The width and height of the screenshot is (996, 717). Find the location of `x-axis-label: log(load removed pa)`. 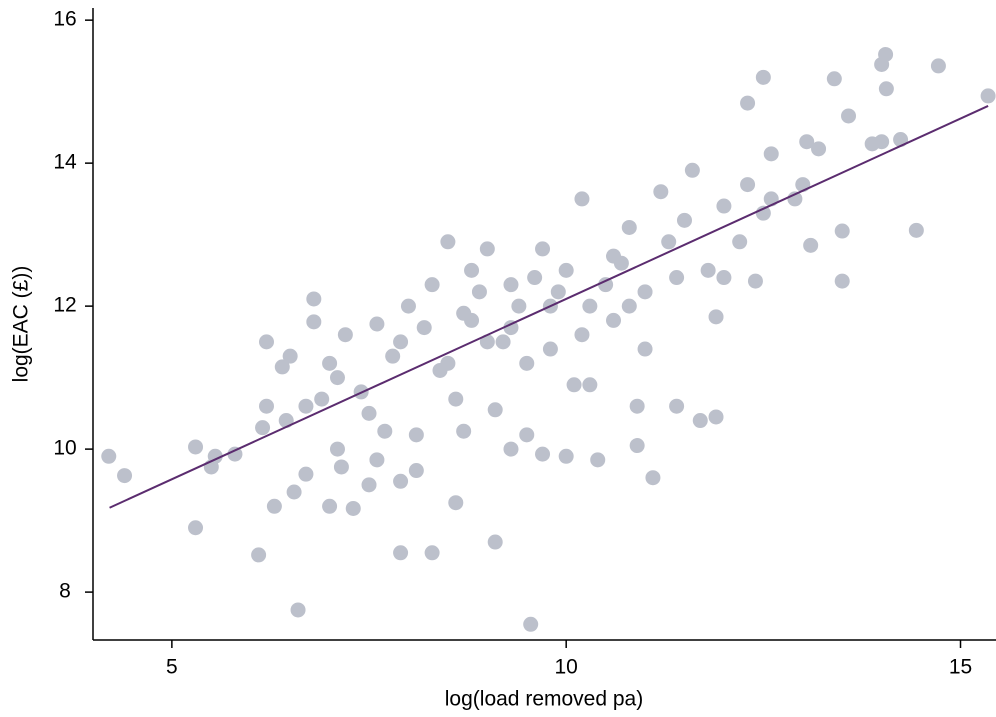

x-axis-label: log(load removed pa) is located at coordinates (544, 699).